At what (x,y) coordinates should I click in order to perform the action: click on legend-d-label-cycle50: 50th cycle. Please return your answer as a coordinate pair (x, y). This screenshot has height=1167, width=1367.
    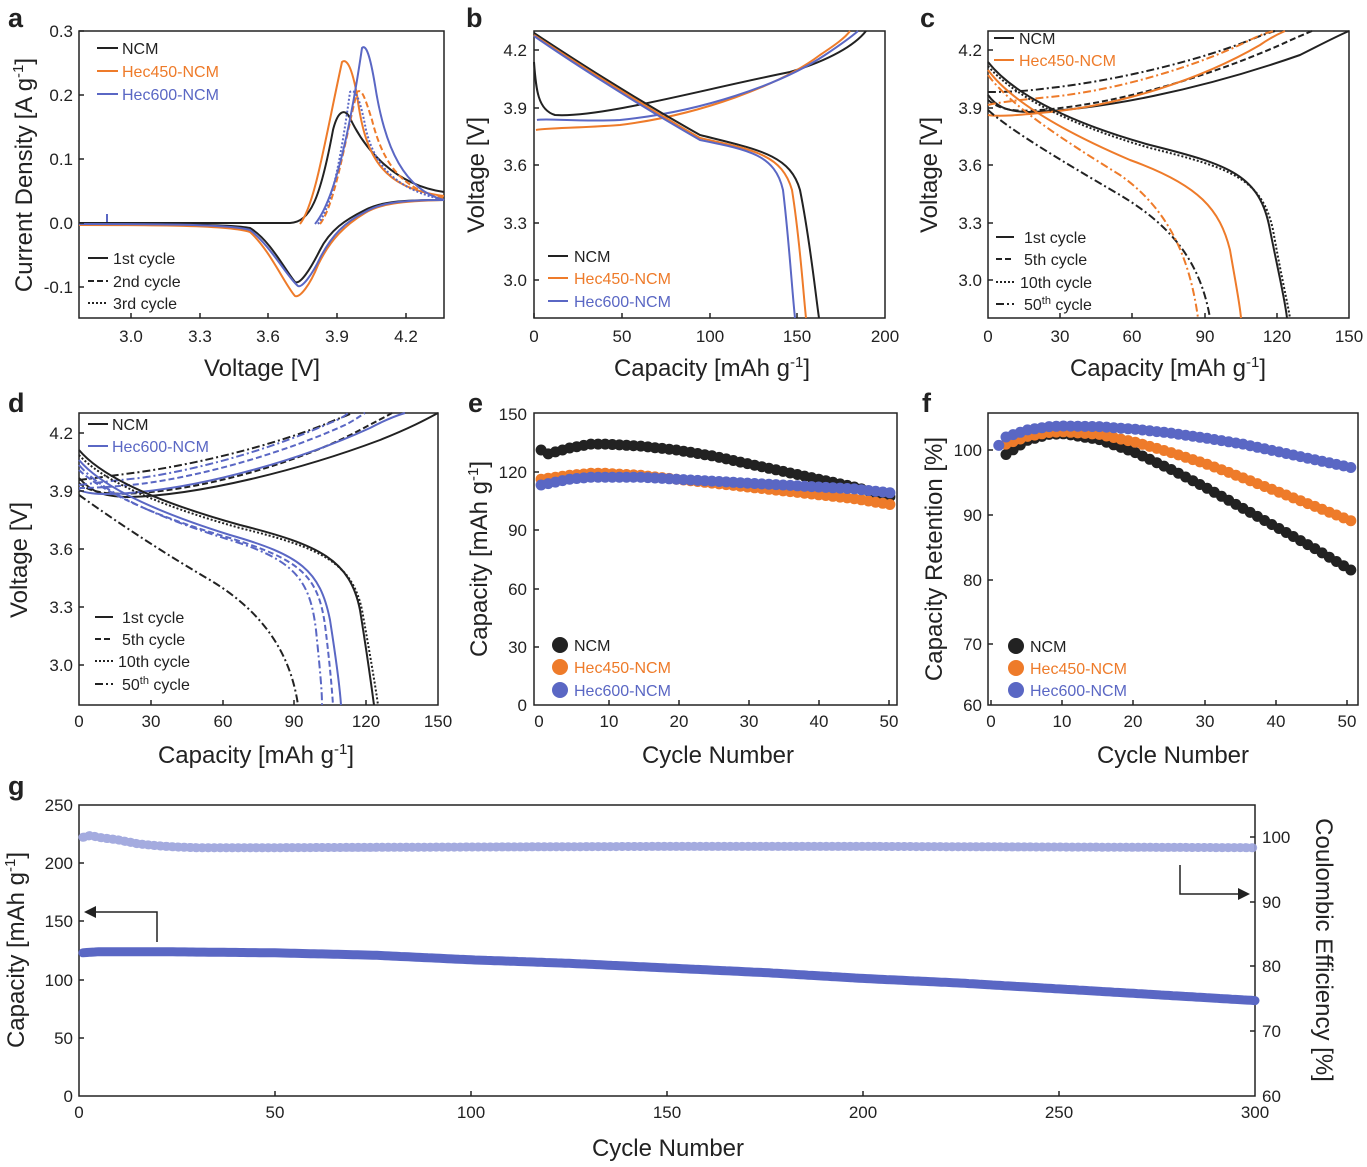
    Looking at the image, I should click on (156, 684).